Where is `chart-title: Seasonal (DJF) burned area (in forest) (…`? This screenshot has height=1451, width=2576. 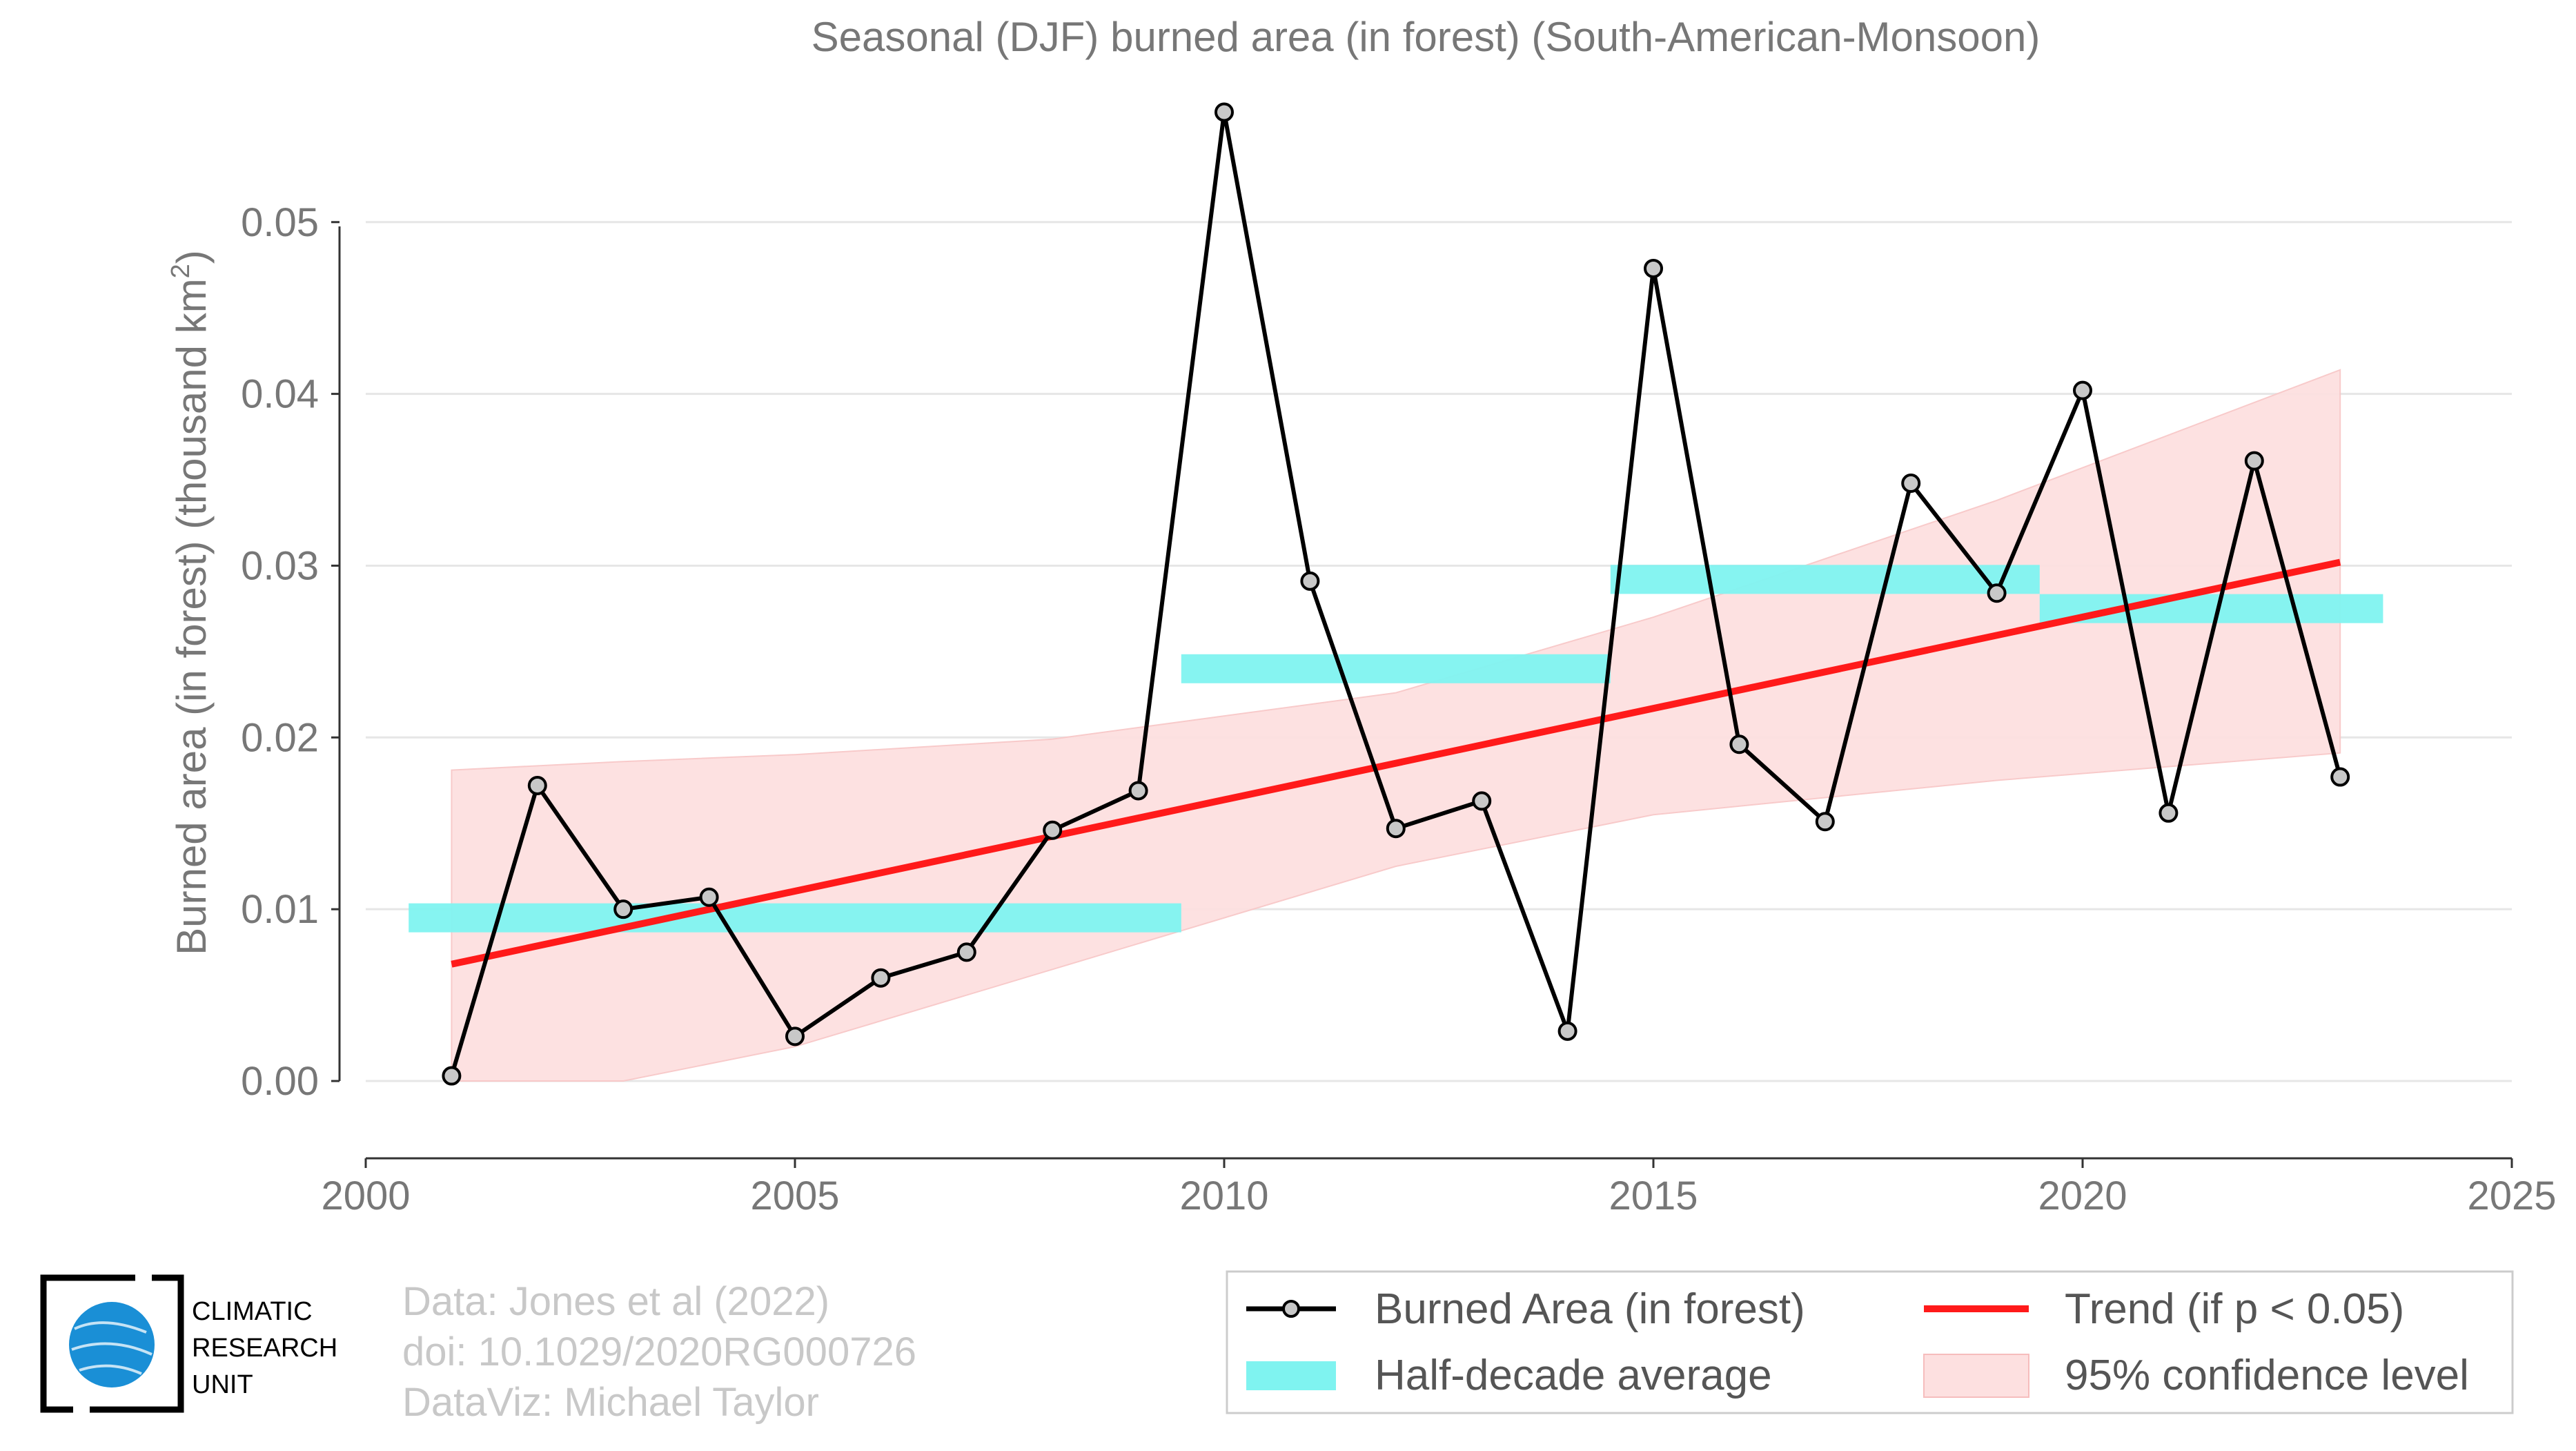 chart-title: Seasonal (DJF) burned area (in forest) (… is located at coordinates (1426, 37).